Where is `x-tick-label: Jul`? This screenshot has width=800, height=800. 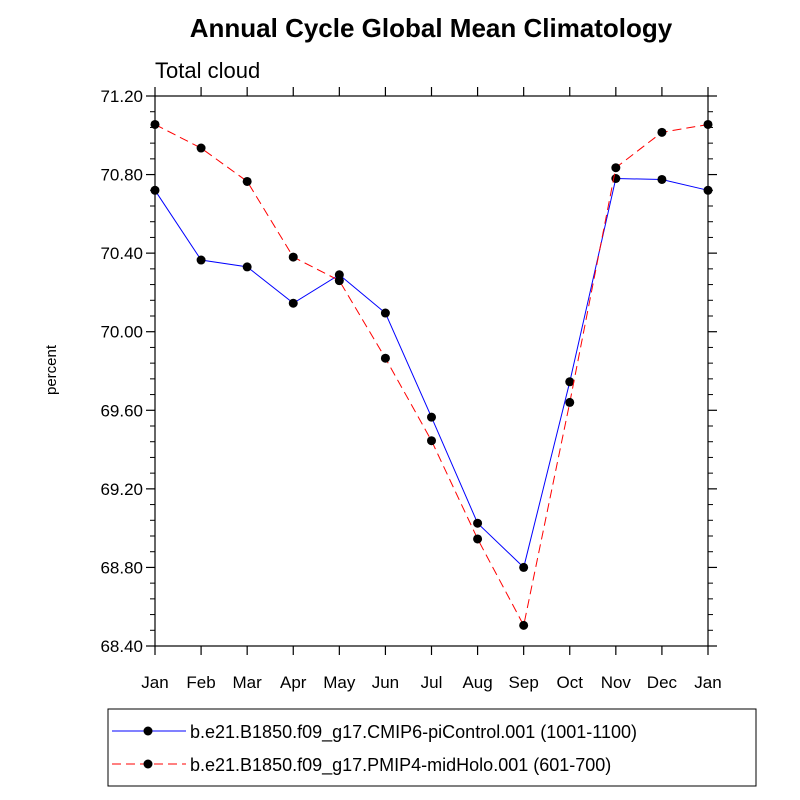
x-tick-label: Jul is located at coordinates (432, 682).